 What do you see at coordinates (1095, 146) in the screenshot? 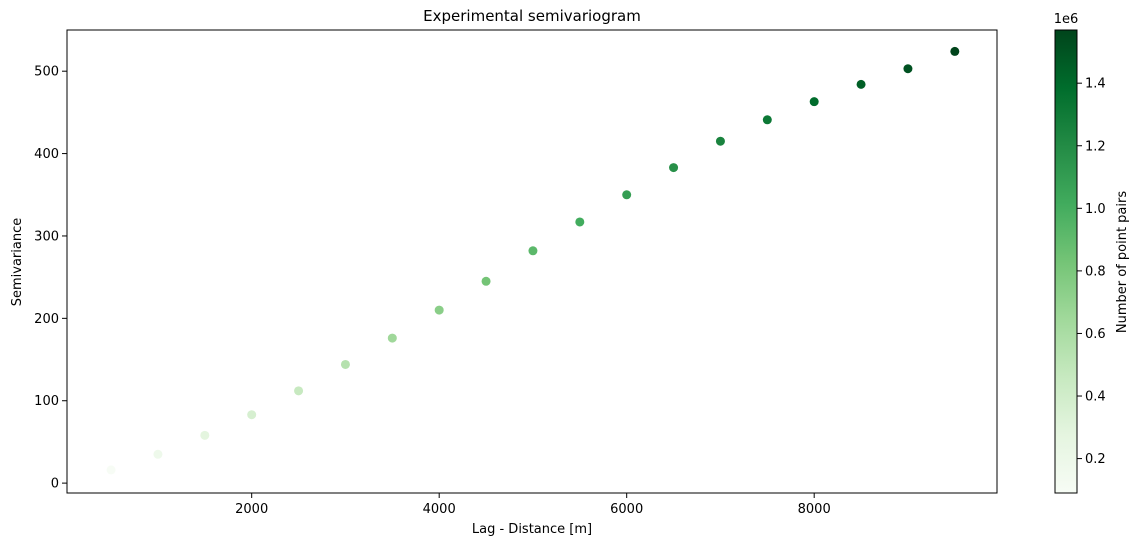
I see `colorbar-tick-label: 1.2` at bounding box center [1095, 146].